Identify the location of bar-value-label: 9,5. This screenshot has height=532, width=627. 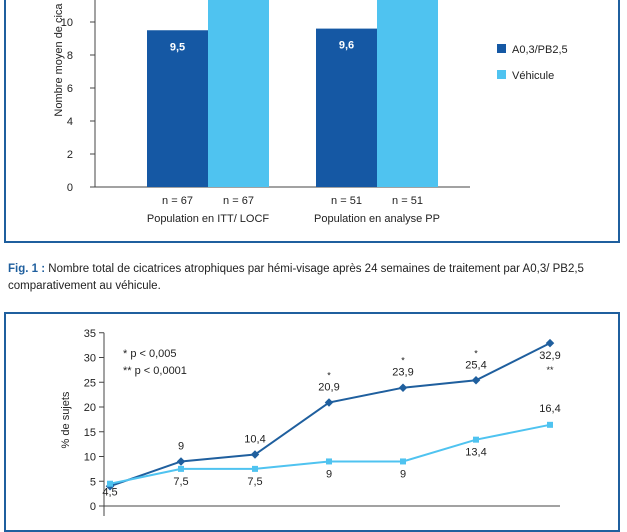
(177, 47).